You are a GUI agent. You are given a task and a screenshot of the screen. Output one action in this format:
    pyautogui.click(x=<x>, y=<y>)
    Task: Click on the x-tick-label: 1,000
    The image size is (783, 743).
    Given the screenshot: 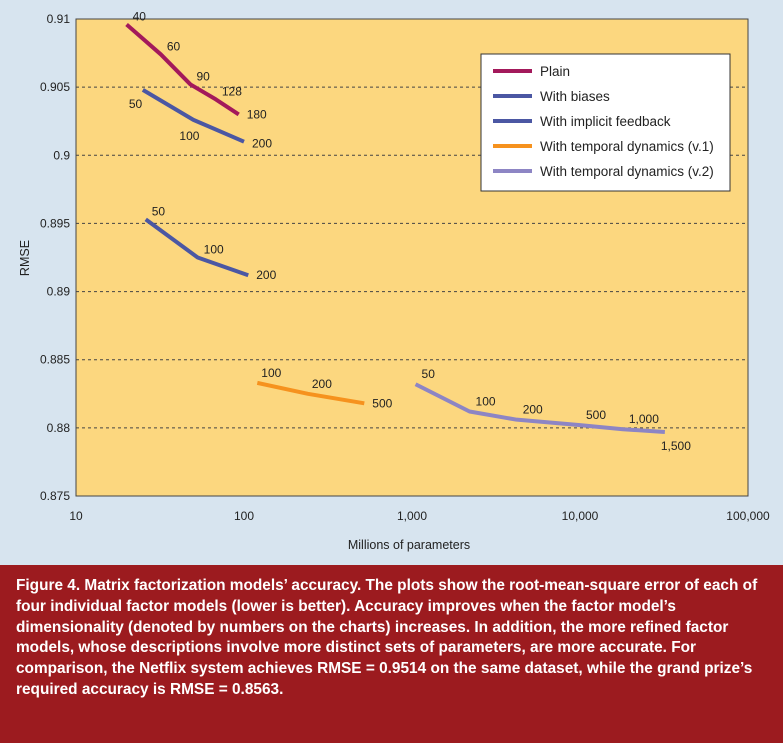 What is the action you would take?
    pyautogui.click(x=412, y=516)
    